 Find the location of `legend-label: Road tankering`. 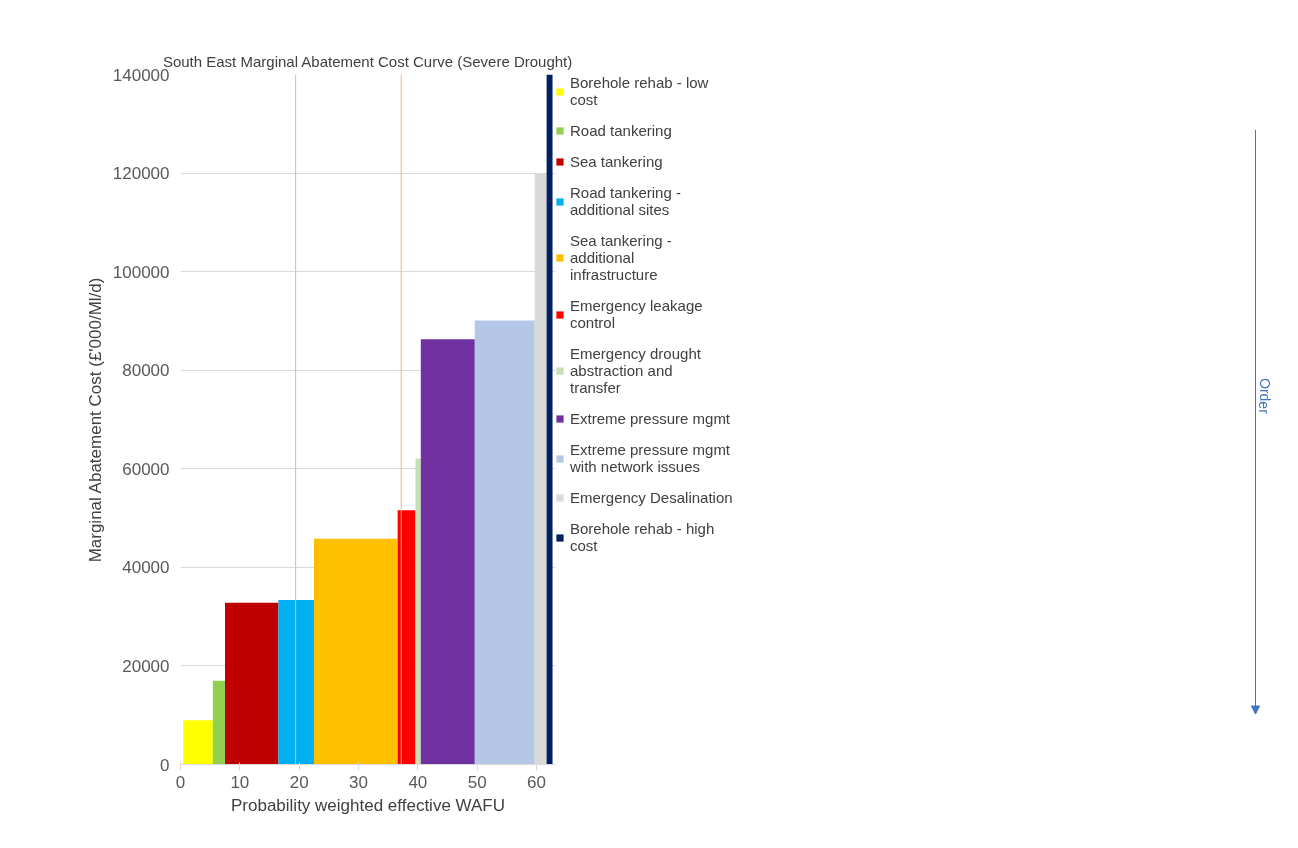

legend-label: Road tankering is located at coordinates (621, 130).